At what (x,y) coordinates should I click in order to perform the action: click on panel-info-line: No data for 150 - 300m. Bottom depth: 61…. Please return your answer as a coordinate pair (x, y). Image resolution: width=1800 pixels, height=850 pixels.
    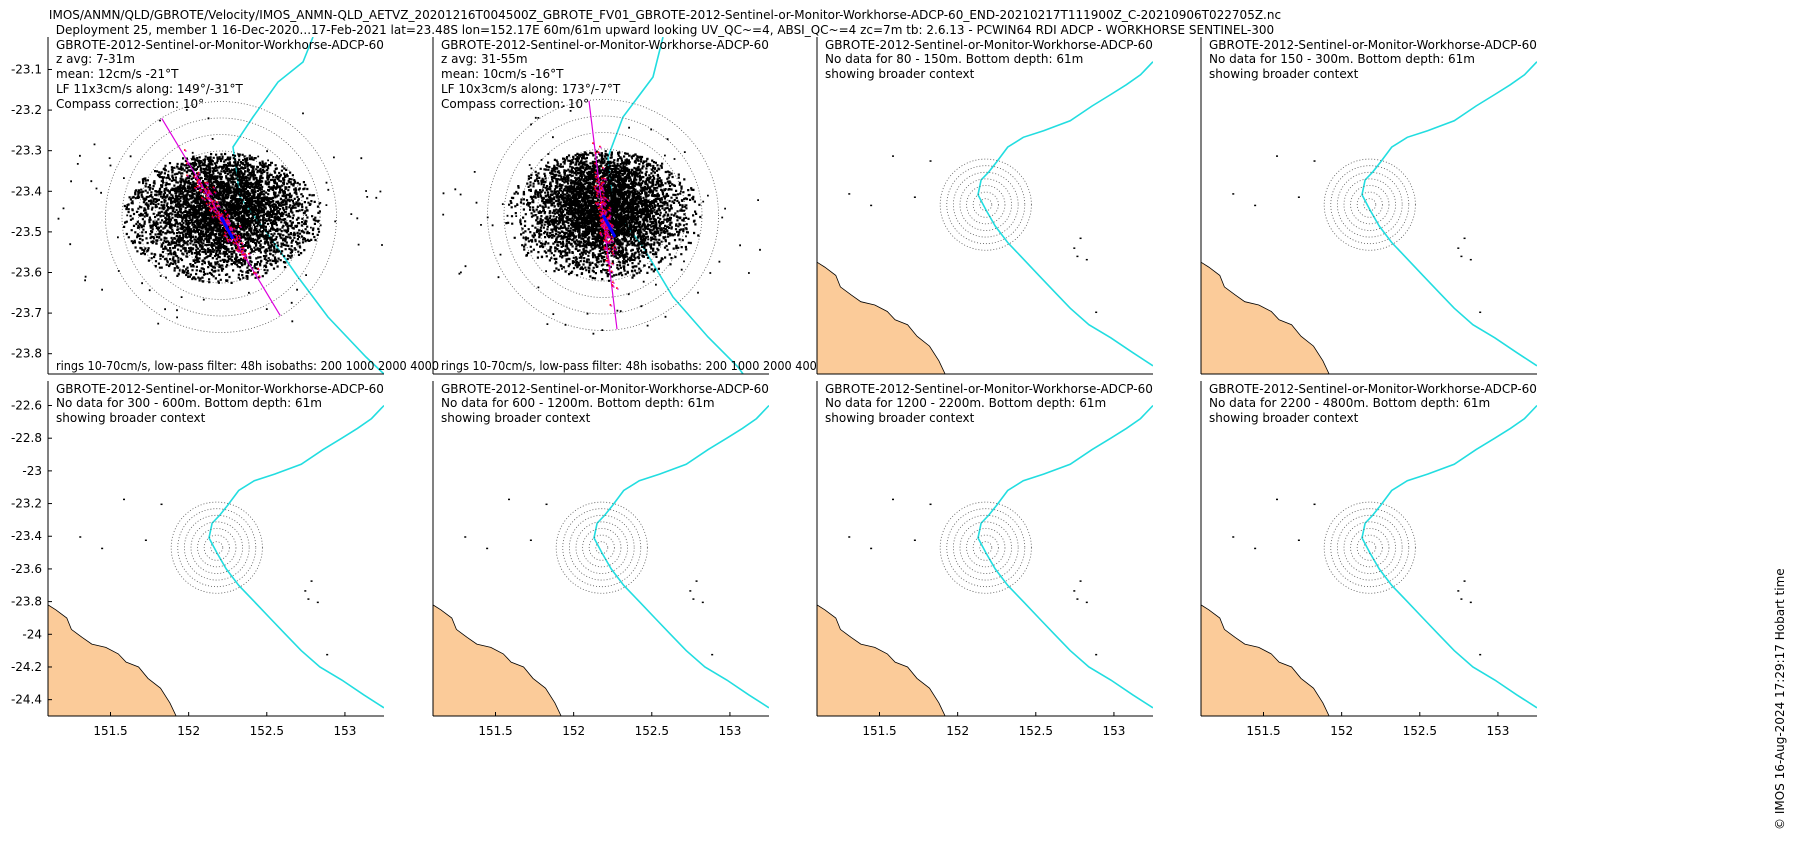
    Looking at the image, I should click on (1342, 59).